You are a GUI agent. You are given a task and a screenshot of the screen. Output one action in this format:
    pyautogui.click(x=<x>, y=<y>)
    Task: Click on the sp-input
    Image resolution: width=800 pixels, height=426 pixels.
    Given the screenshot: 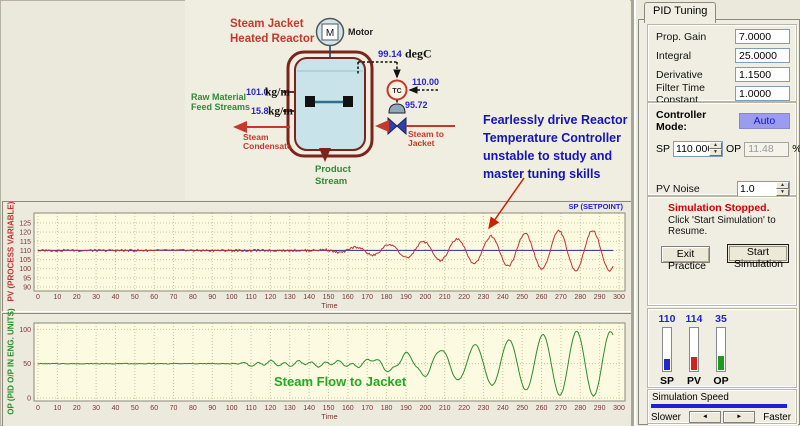 What is the action you would take?
    pyautogui.click(x=692, y=149)
    